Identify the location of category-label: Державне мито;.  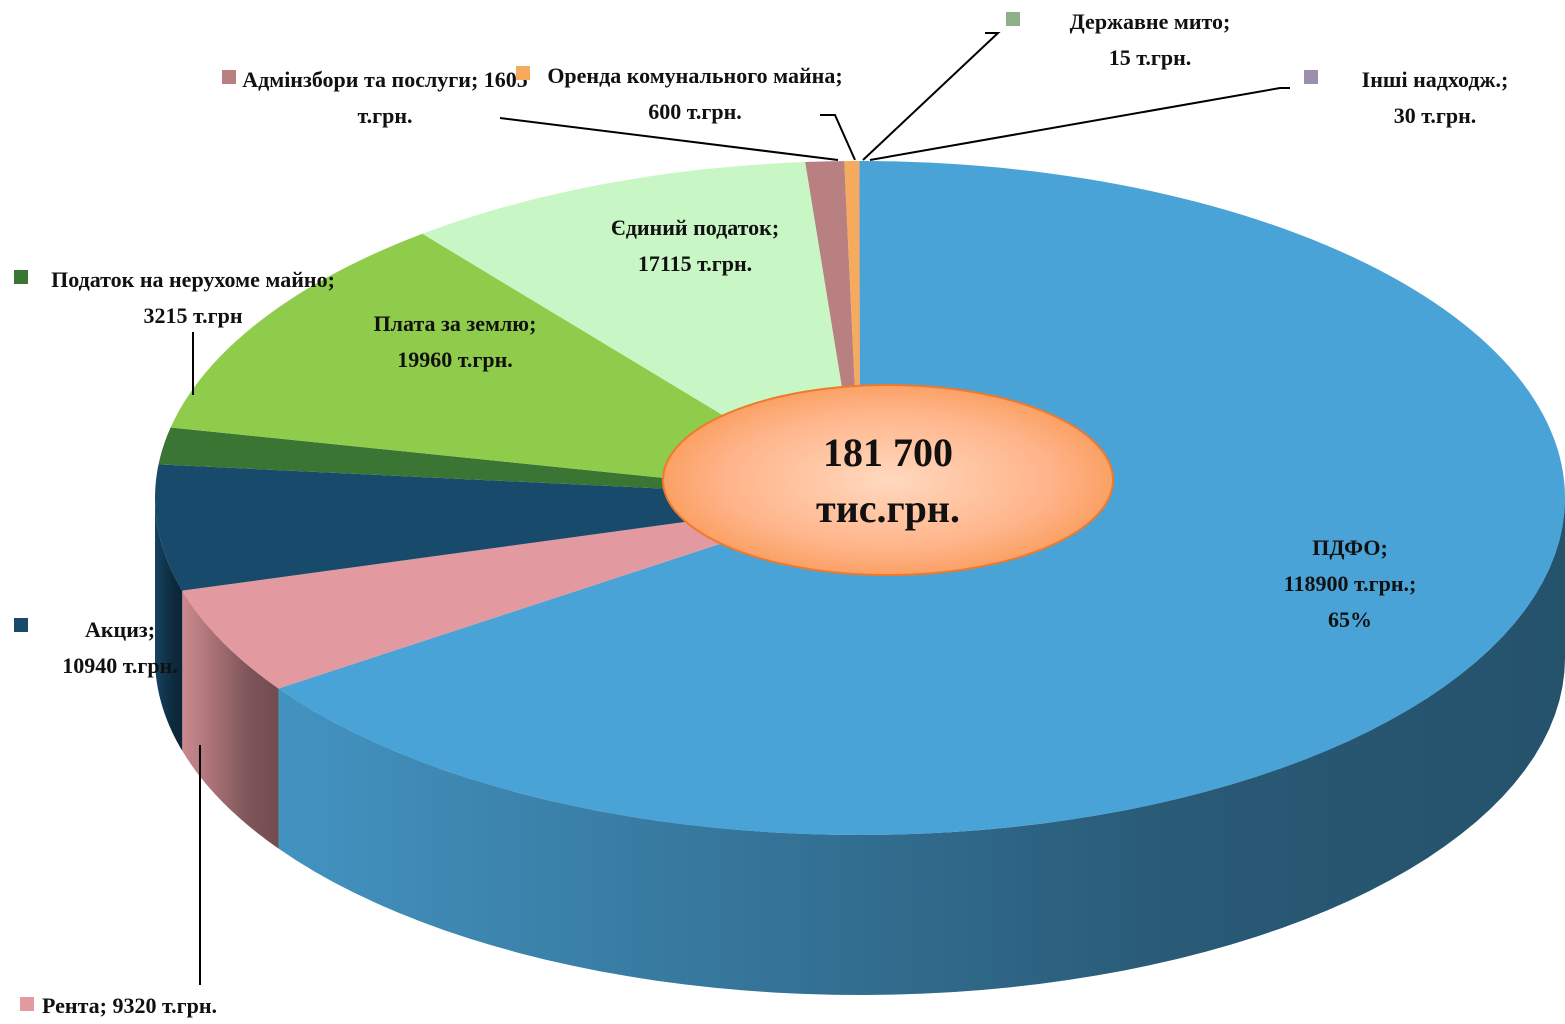
(1150, 21).